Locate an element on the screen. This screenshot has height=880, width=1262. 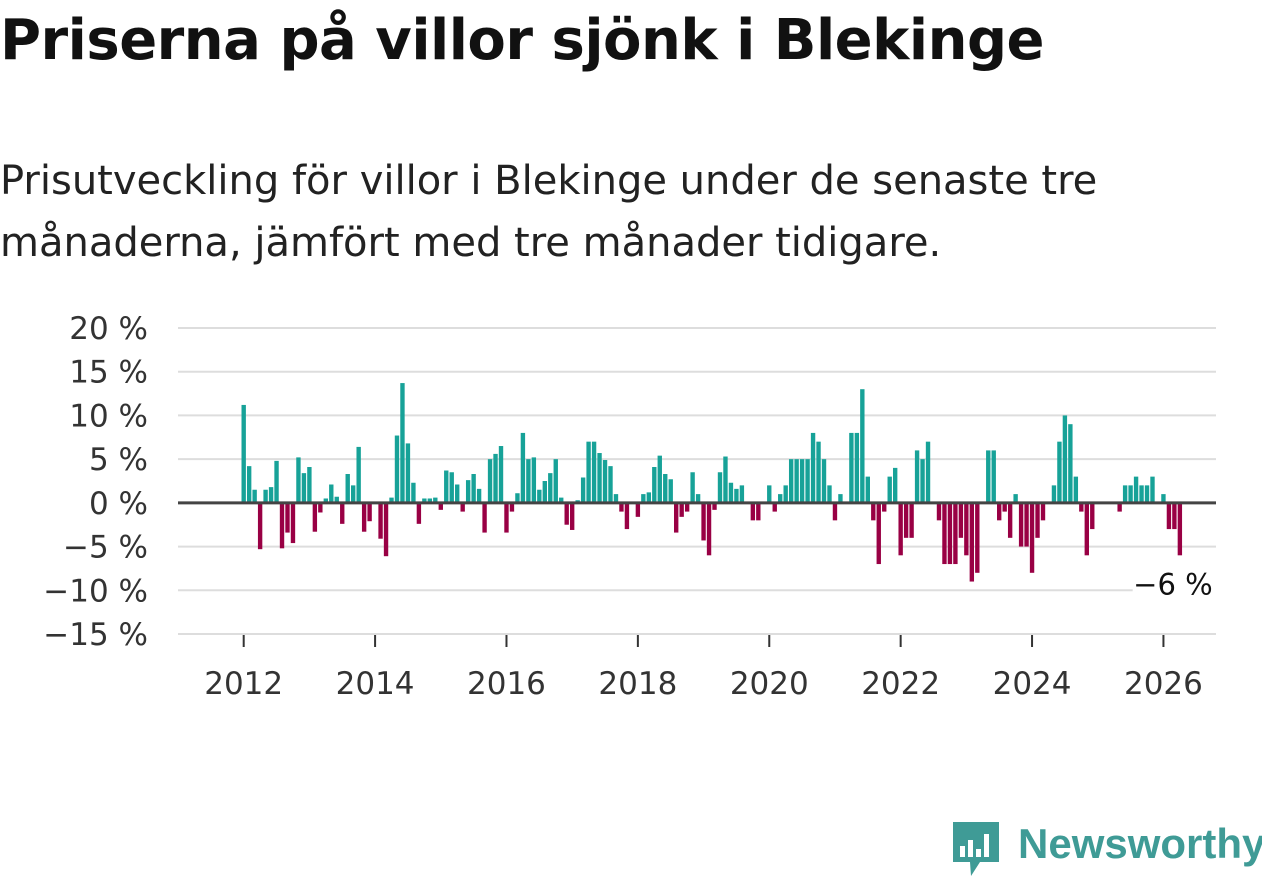
y-tick-label: −15 % is located at coordinates (95, 635).